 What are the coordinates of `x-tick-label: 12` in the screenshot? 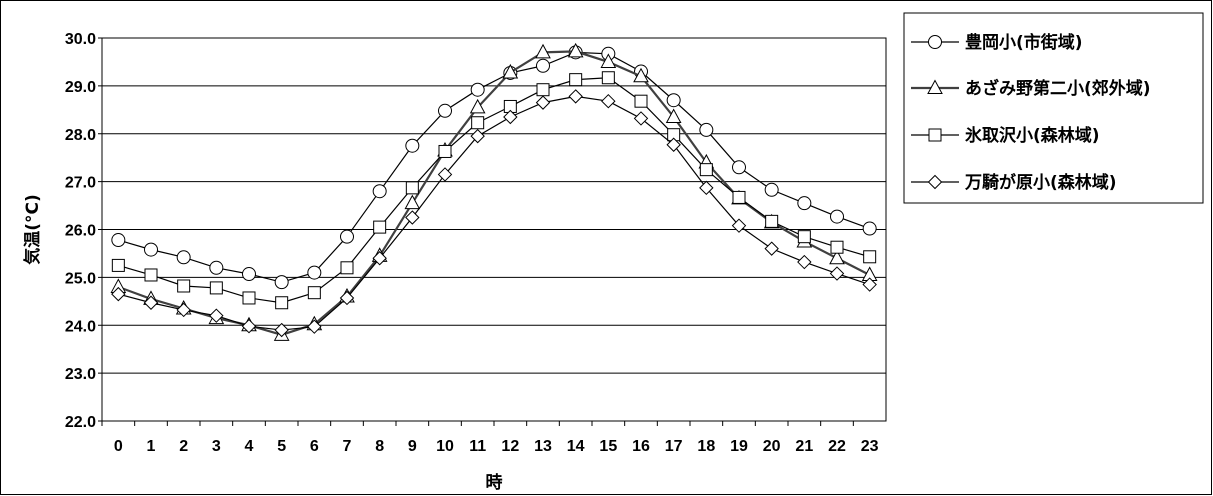 It's located at (510, 446).